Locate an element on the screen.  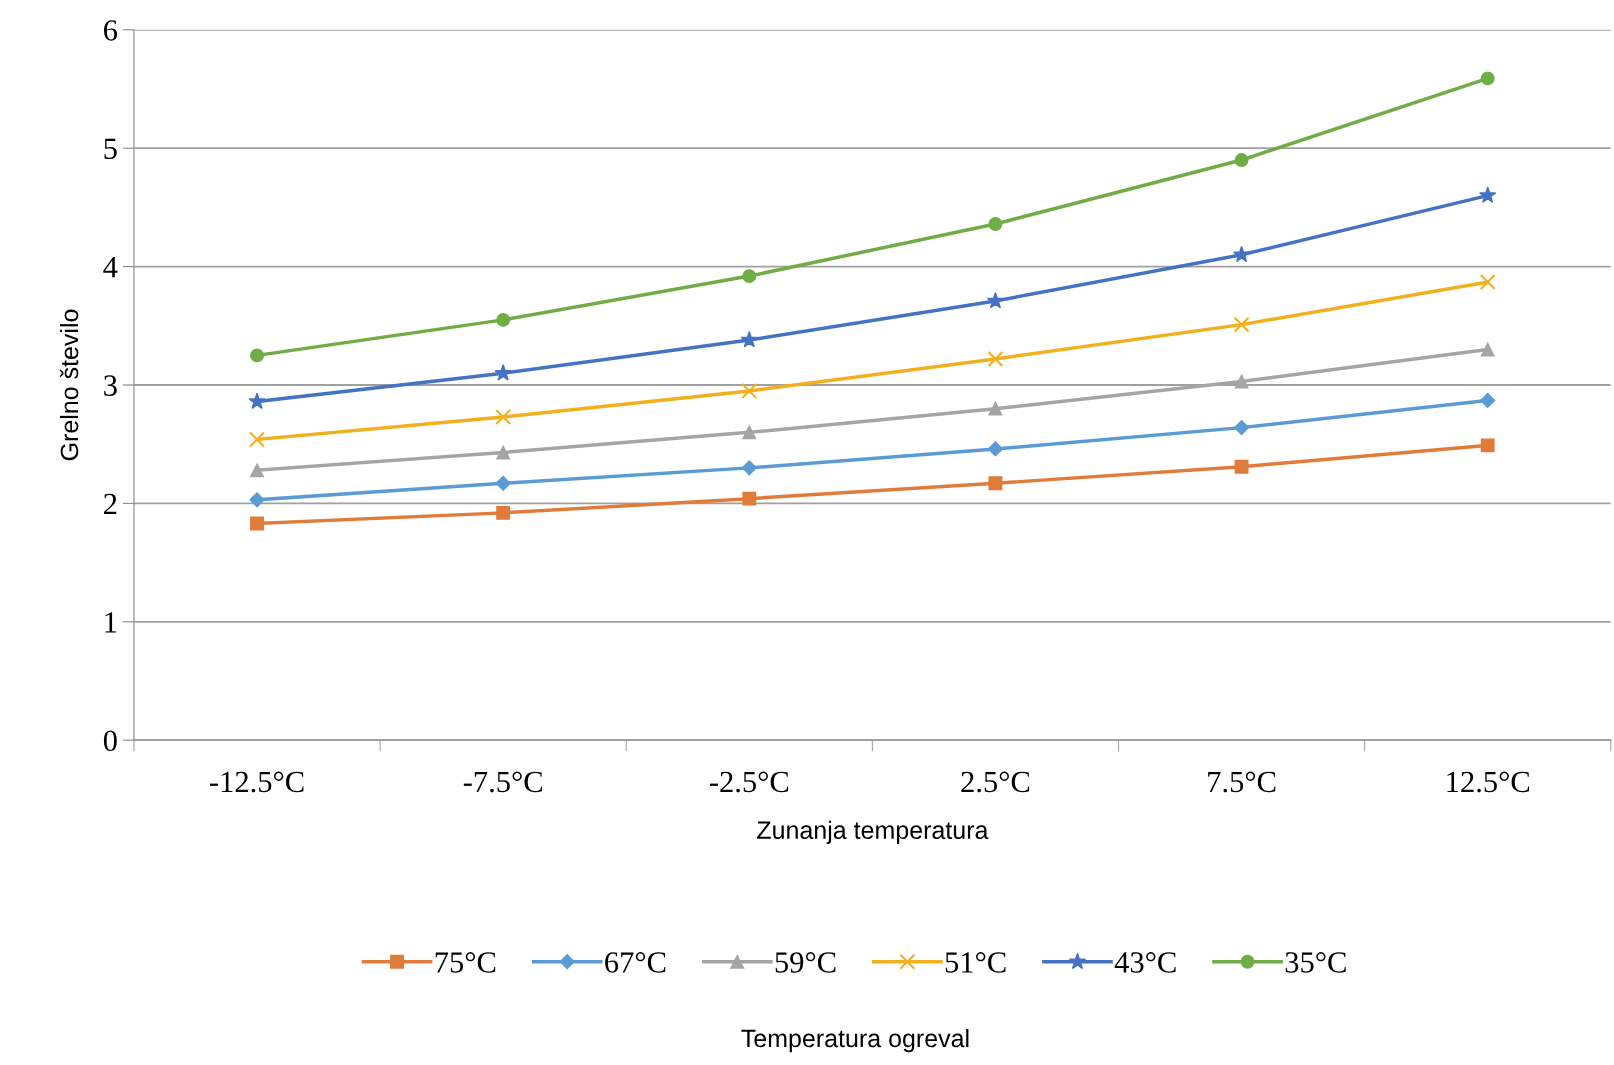
legend-label: 35°C is located at coordinates (1315, 962).